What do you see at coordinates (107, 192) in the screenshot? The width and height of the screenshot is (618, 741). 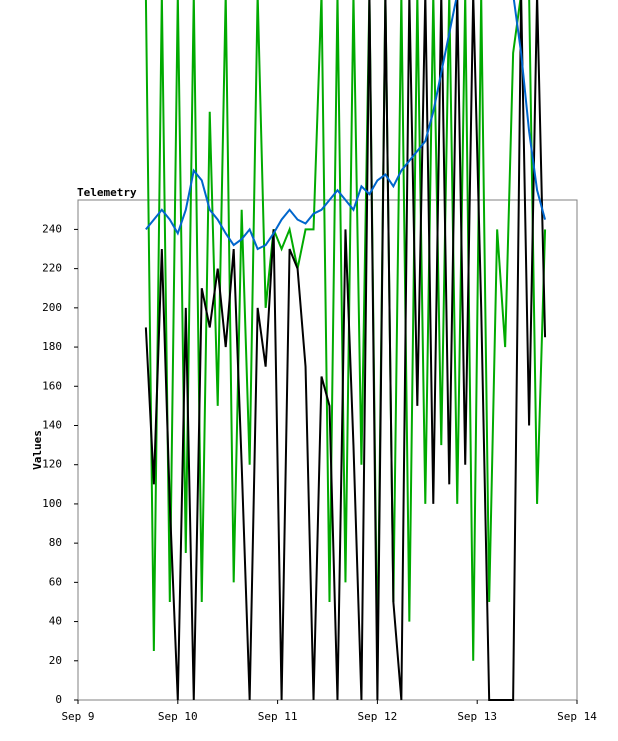 I see `chart-title: Telemetry` at bounding box center [107, 192].